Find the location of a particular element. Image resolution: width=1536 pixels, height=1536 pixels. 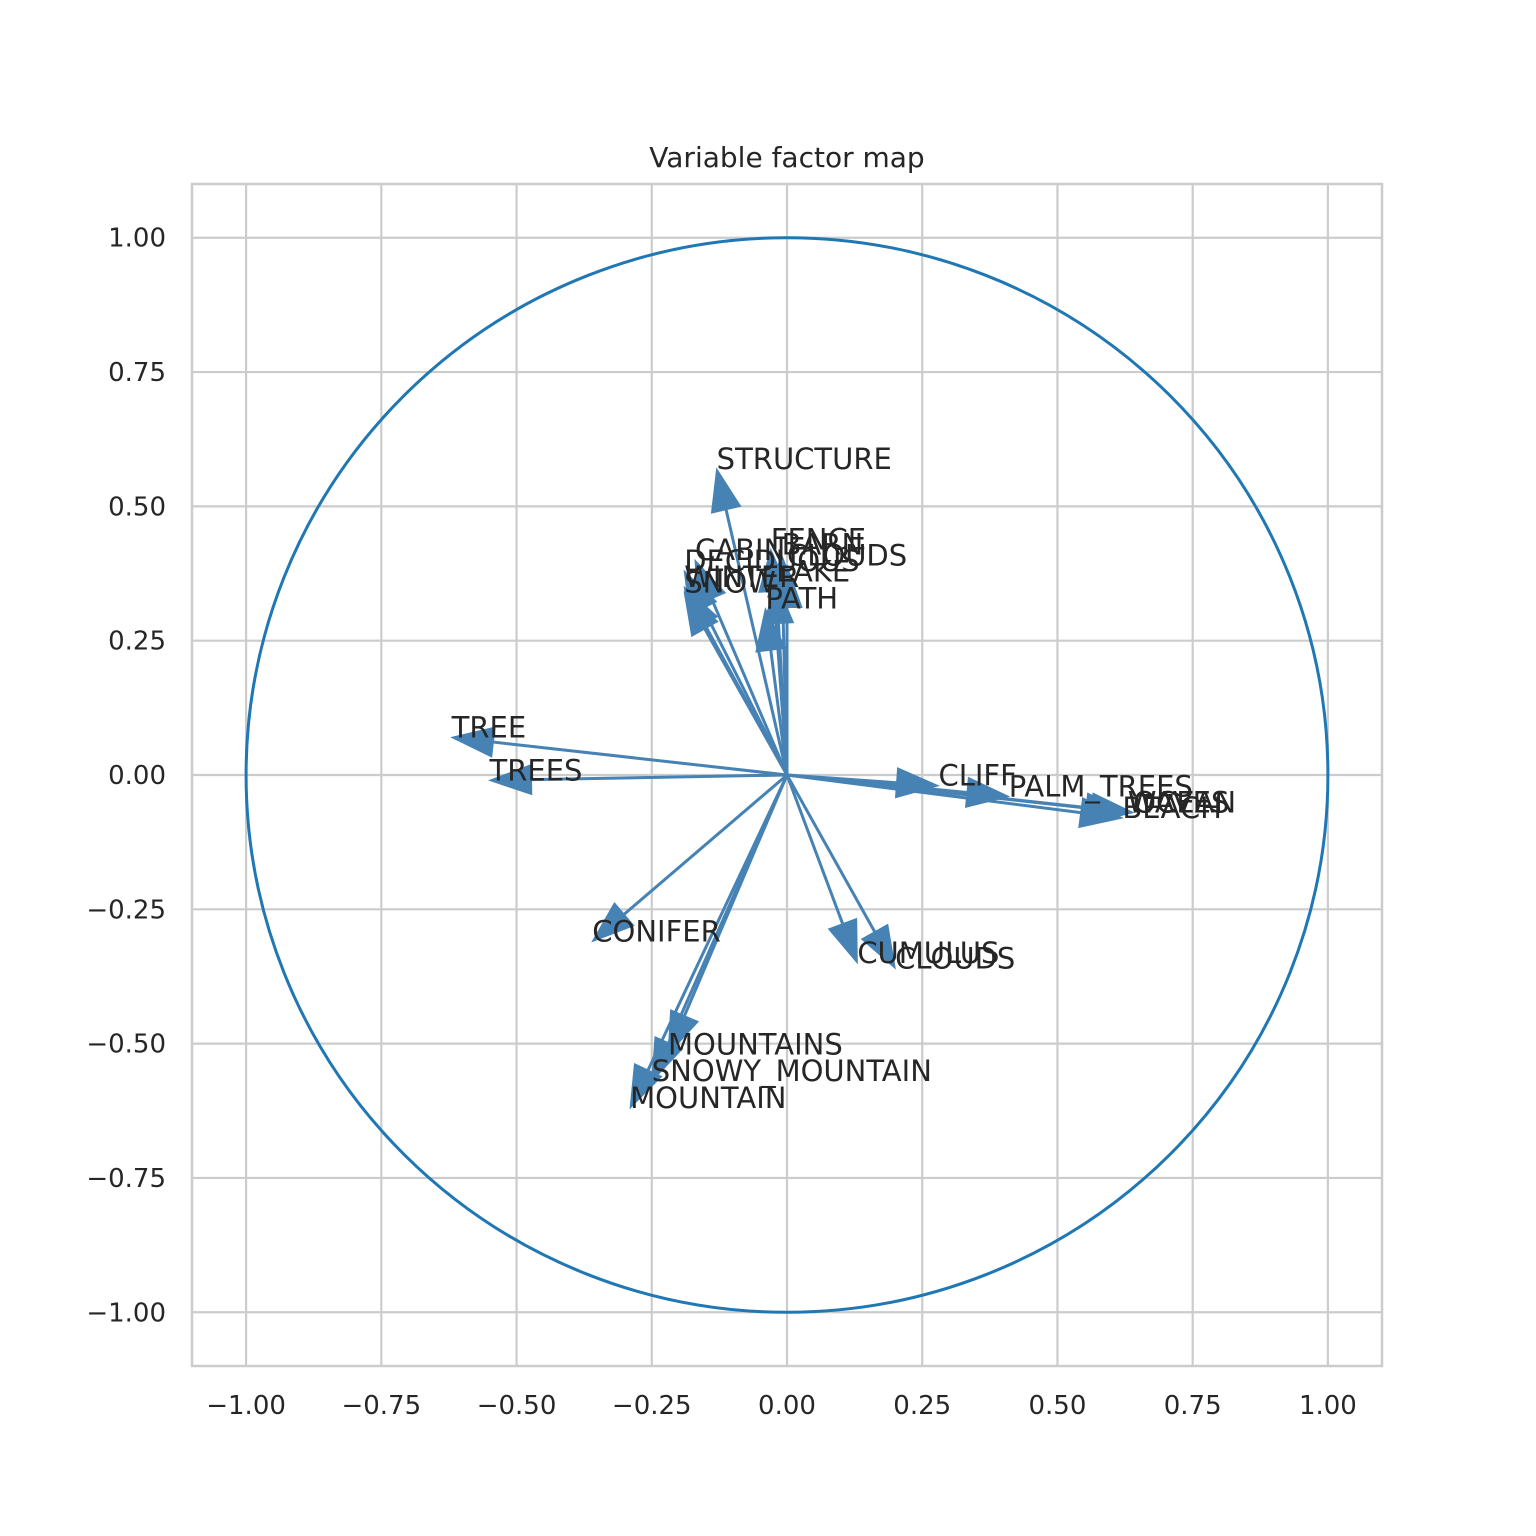

variable-label: BARN is located at coordinates (823, 545).